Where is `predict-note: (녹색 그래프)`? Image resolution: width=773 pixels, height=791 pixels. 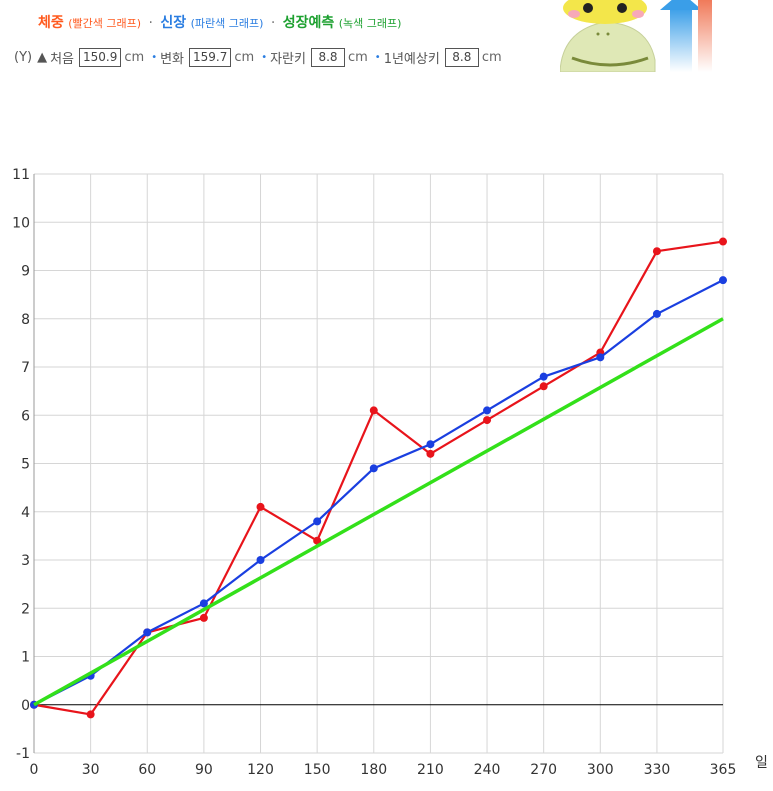
predict-note: (녹색 그래프) is located at coordinates (370, 23).